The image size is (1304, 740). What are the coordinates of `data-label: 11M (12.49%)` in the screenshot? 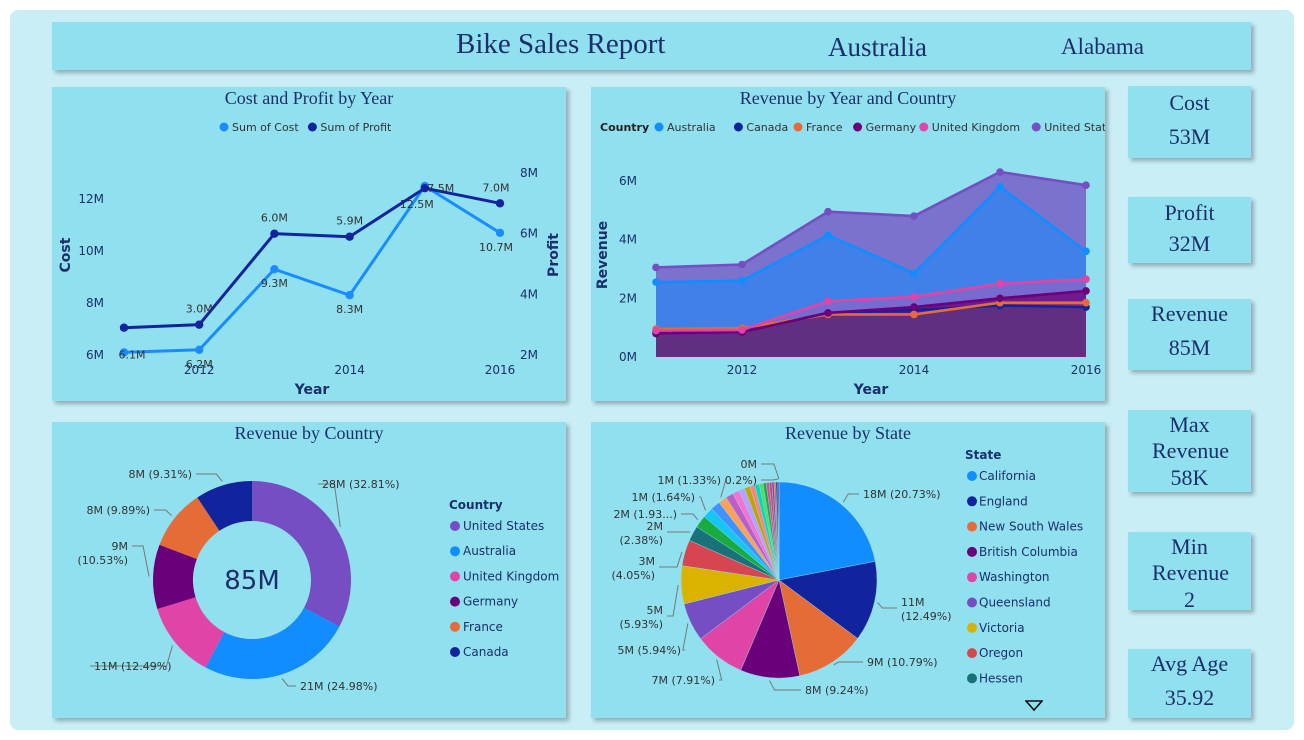 It's located at (133, 666).